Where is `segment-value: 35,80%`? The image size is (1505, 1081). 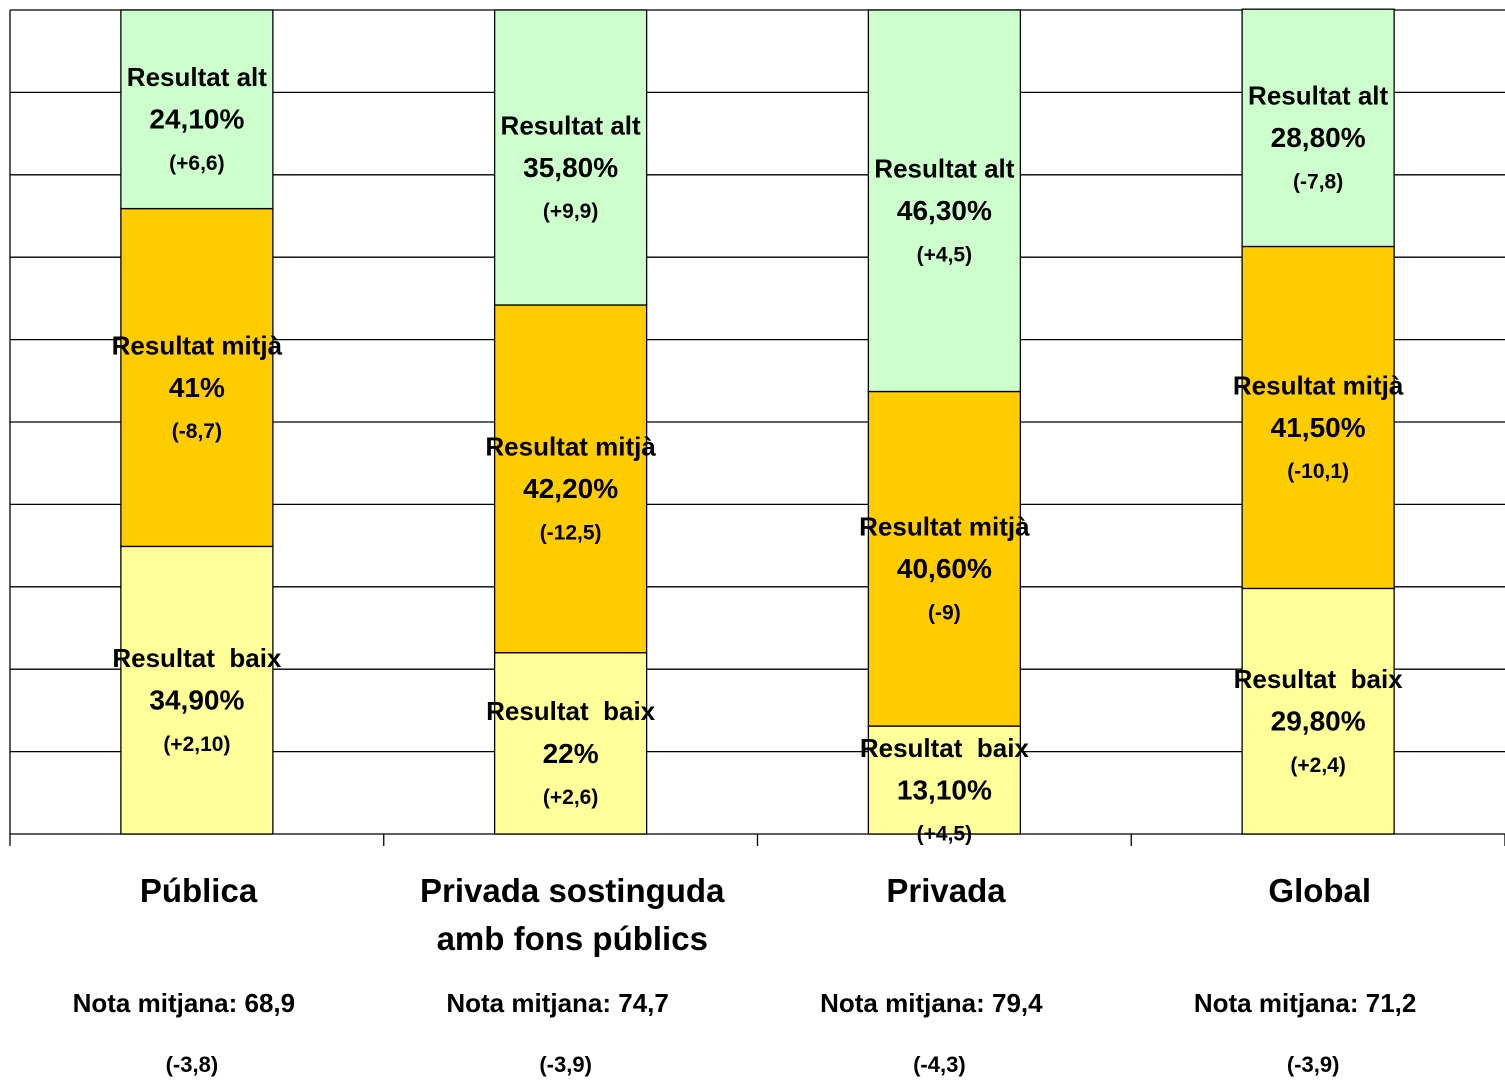
segment-value: 35,80% is located at coordinates (570, 167).